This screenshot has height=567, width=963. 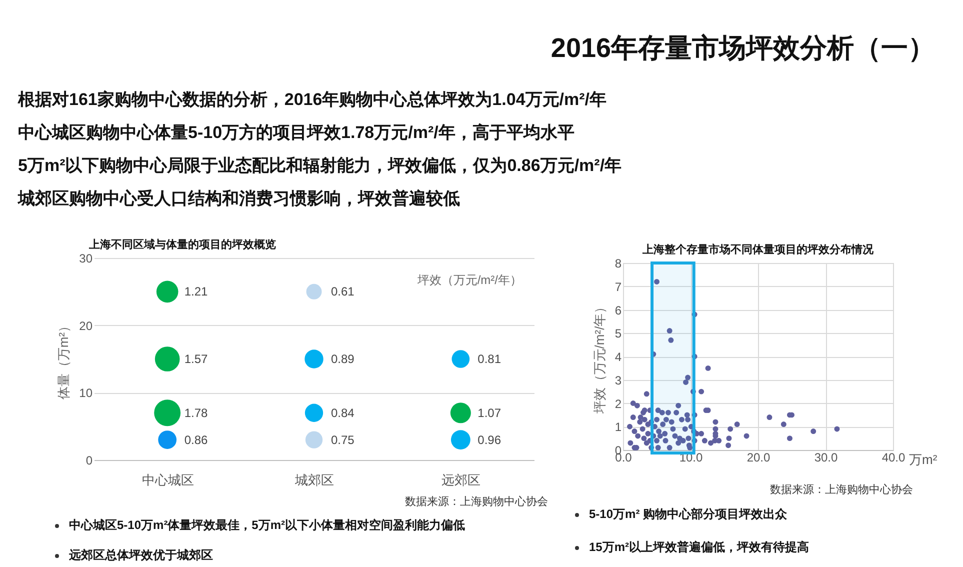 What do you see at coordinates (490, 413) in the screenshot?
I see `data-label: 1.07` at bounding box center [490, 413].